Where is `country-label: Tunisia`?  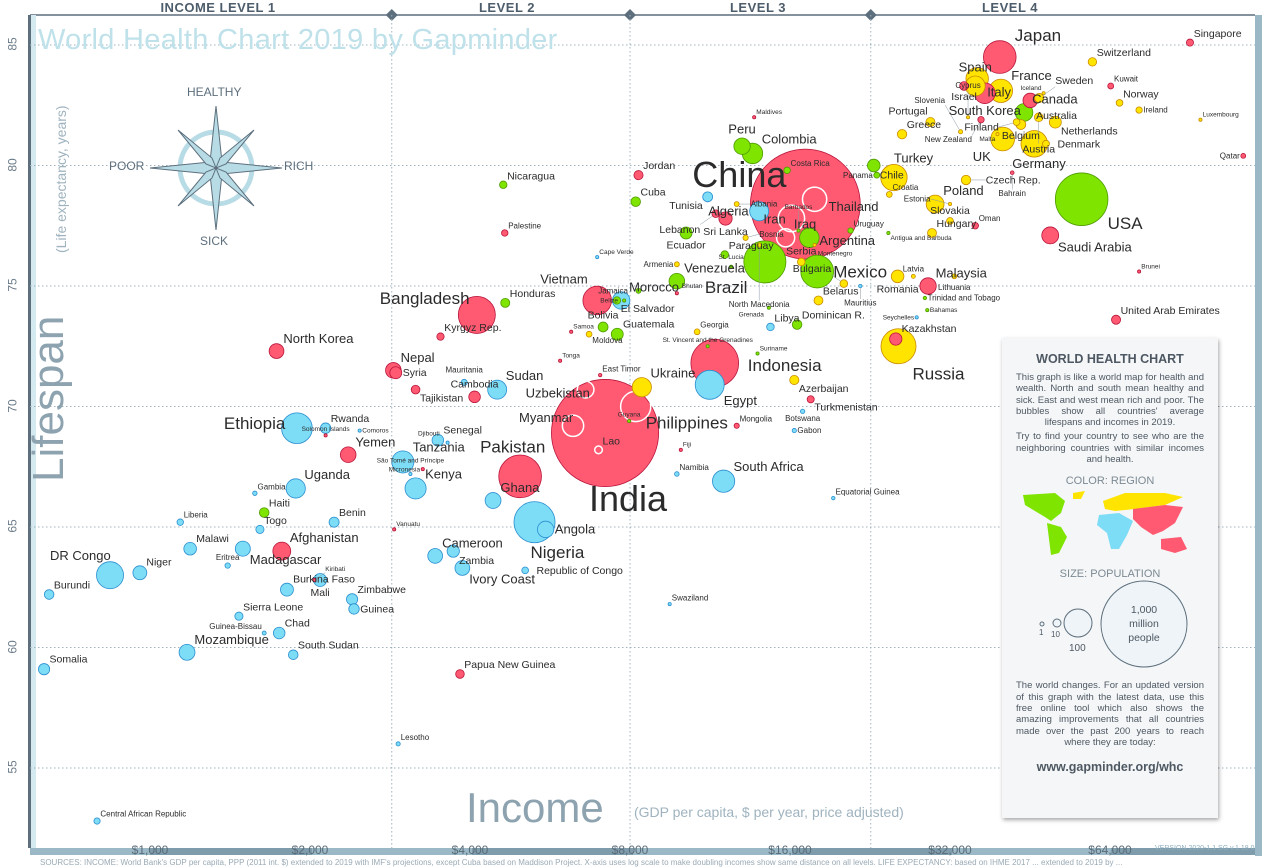
country-label: Tunisia is located at coordinates (686, 206).